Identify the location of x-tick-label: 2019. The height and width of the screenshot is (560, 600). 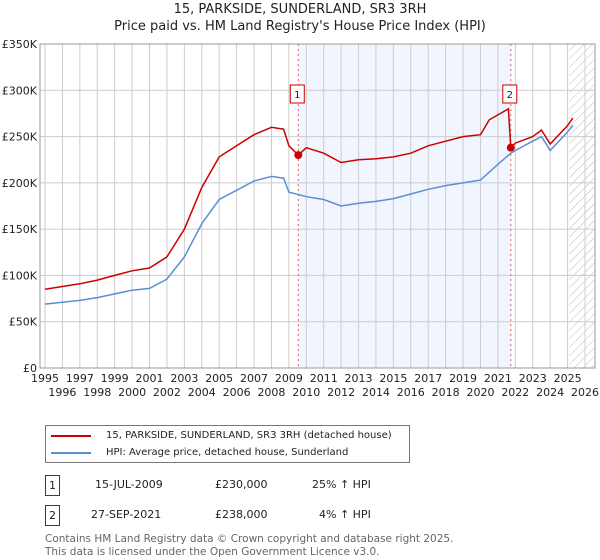
(463, 378).